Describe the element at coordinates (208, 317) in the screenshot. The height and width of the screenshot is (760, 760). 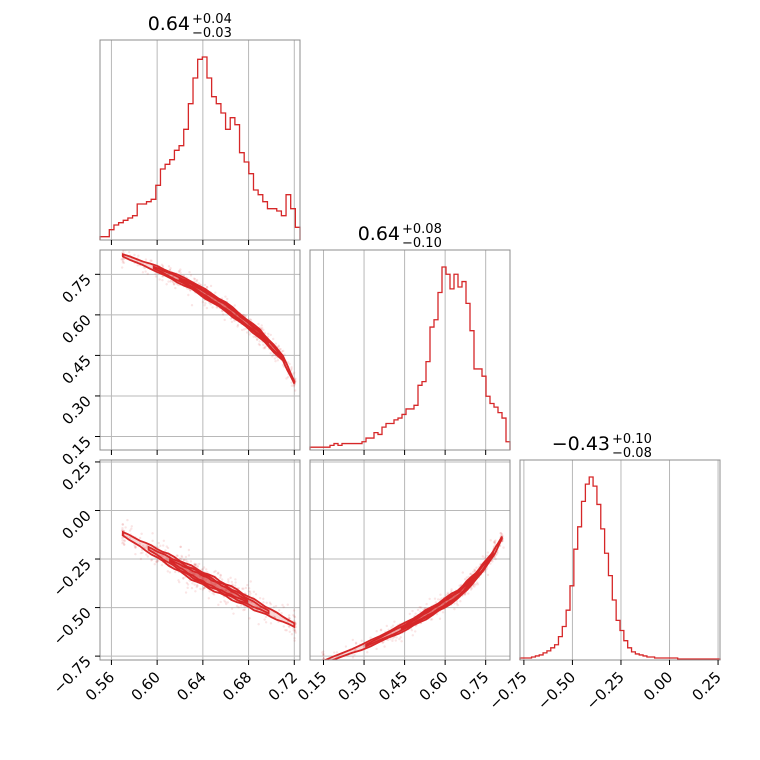
I see `density-layer` at that location.